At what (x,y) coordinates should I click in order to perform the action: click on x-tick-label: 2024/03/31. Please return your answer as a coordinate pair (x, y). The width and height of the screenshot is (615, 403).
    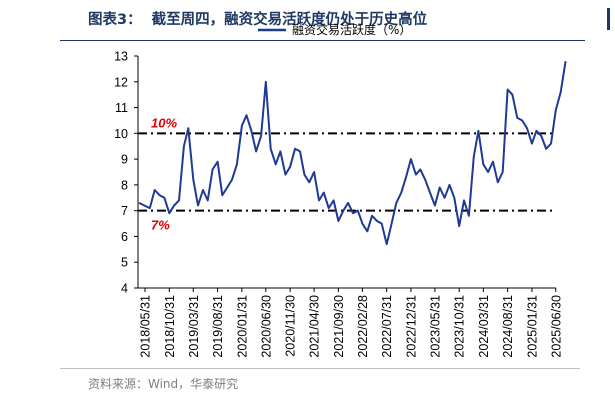
    Looking at the image, I should click on (484, 326).